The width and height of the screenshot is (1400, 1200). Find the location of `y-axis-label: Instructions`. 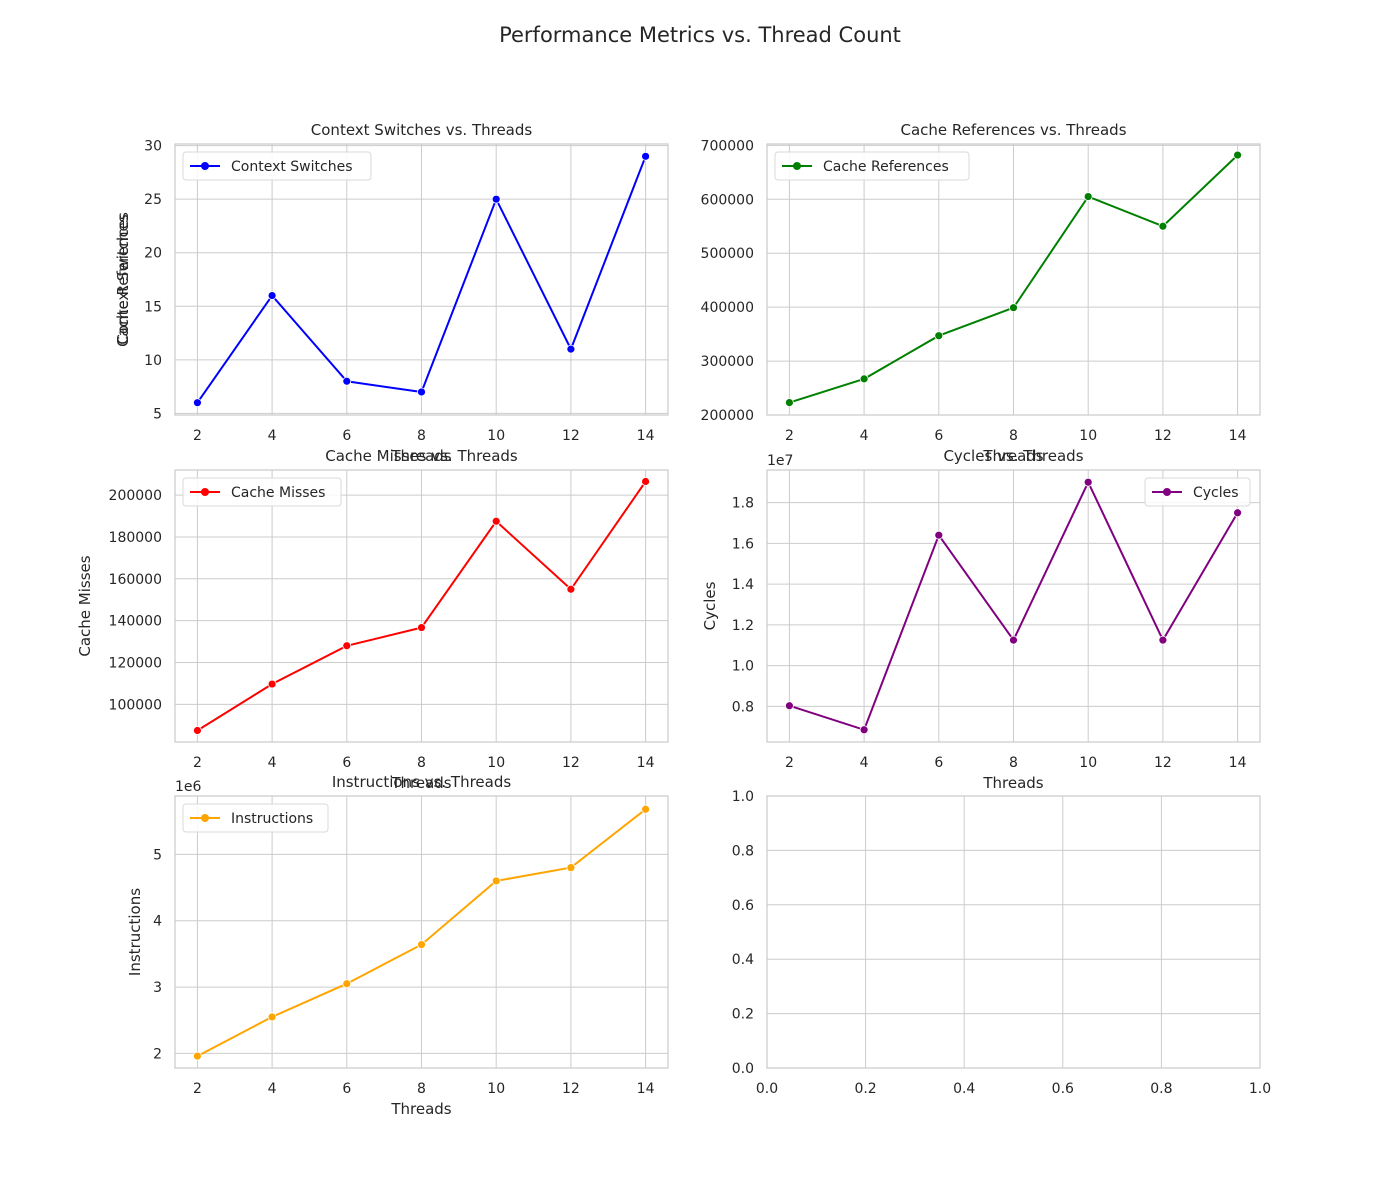

y-axis-label: Instructions is located at coordinates (135, 932).